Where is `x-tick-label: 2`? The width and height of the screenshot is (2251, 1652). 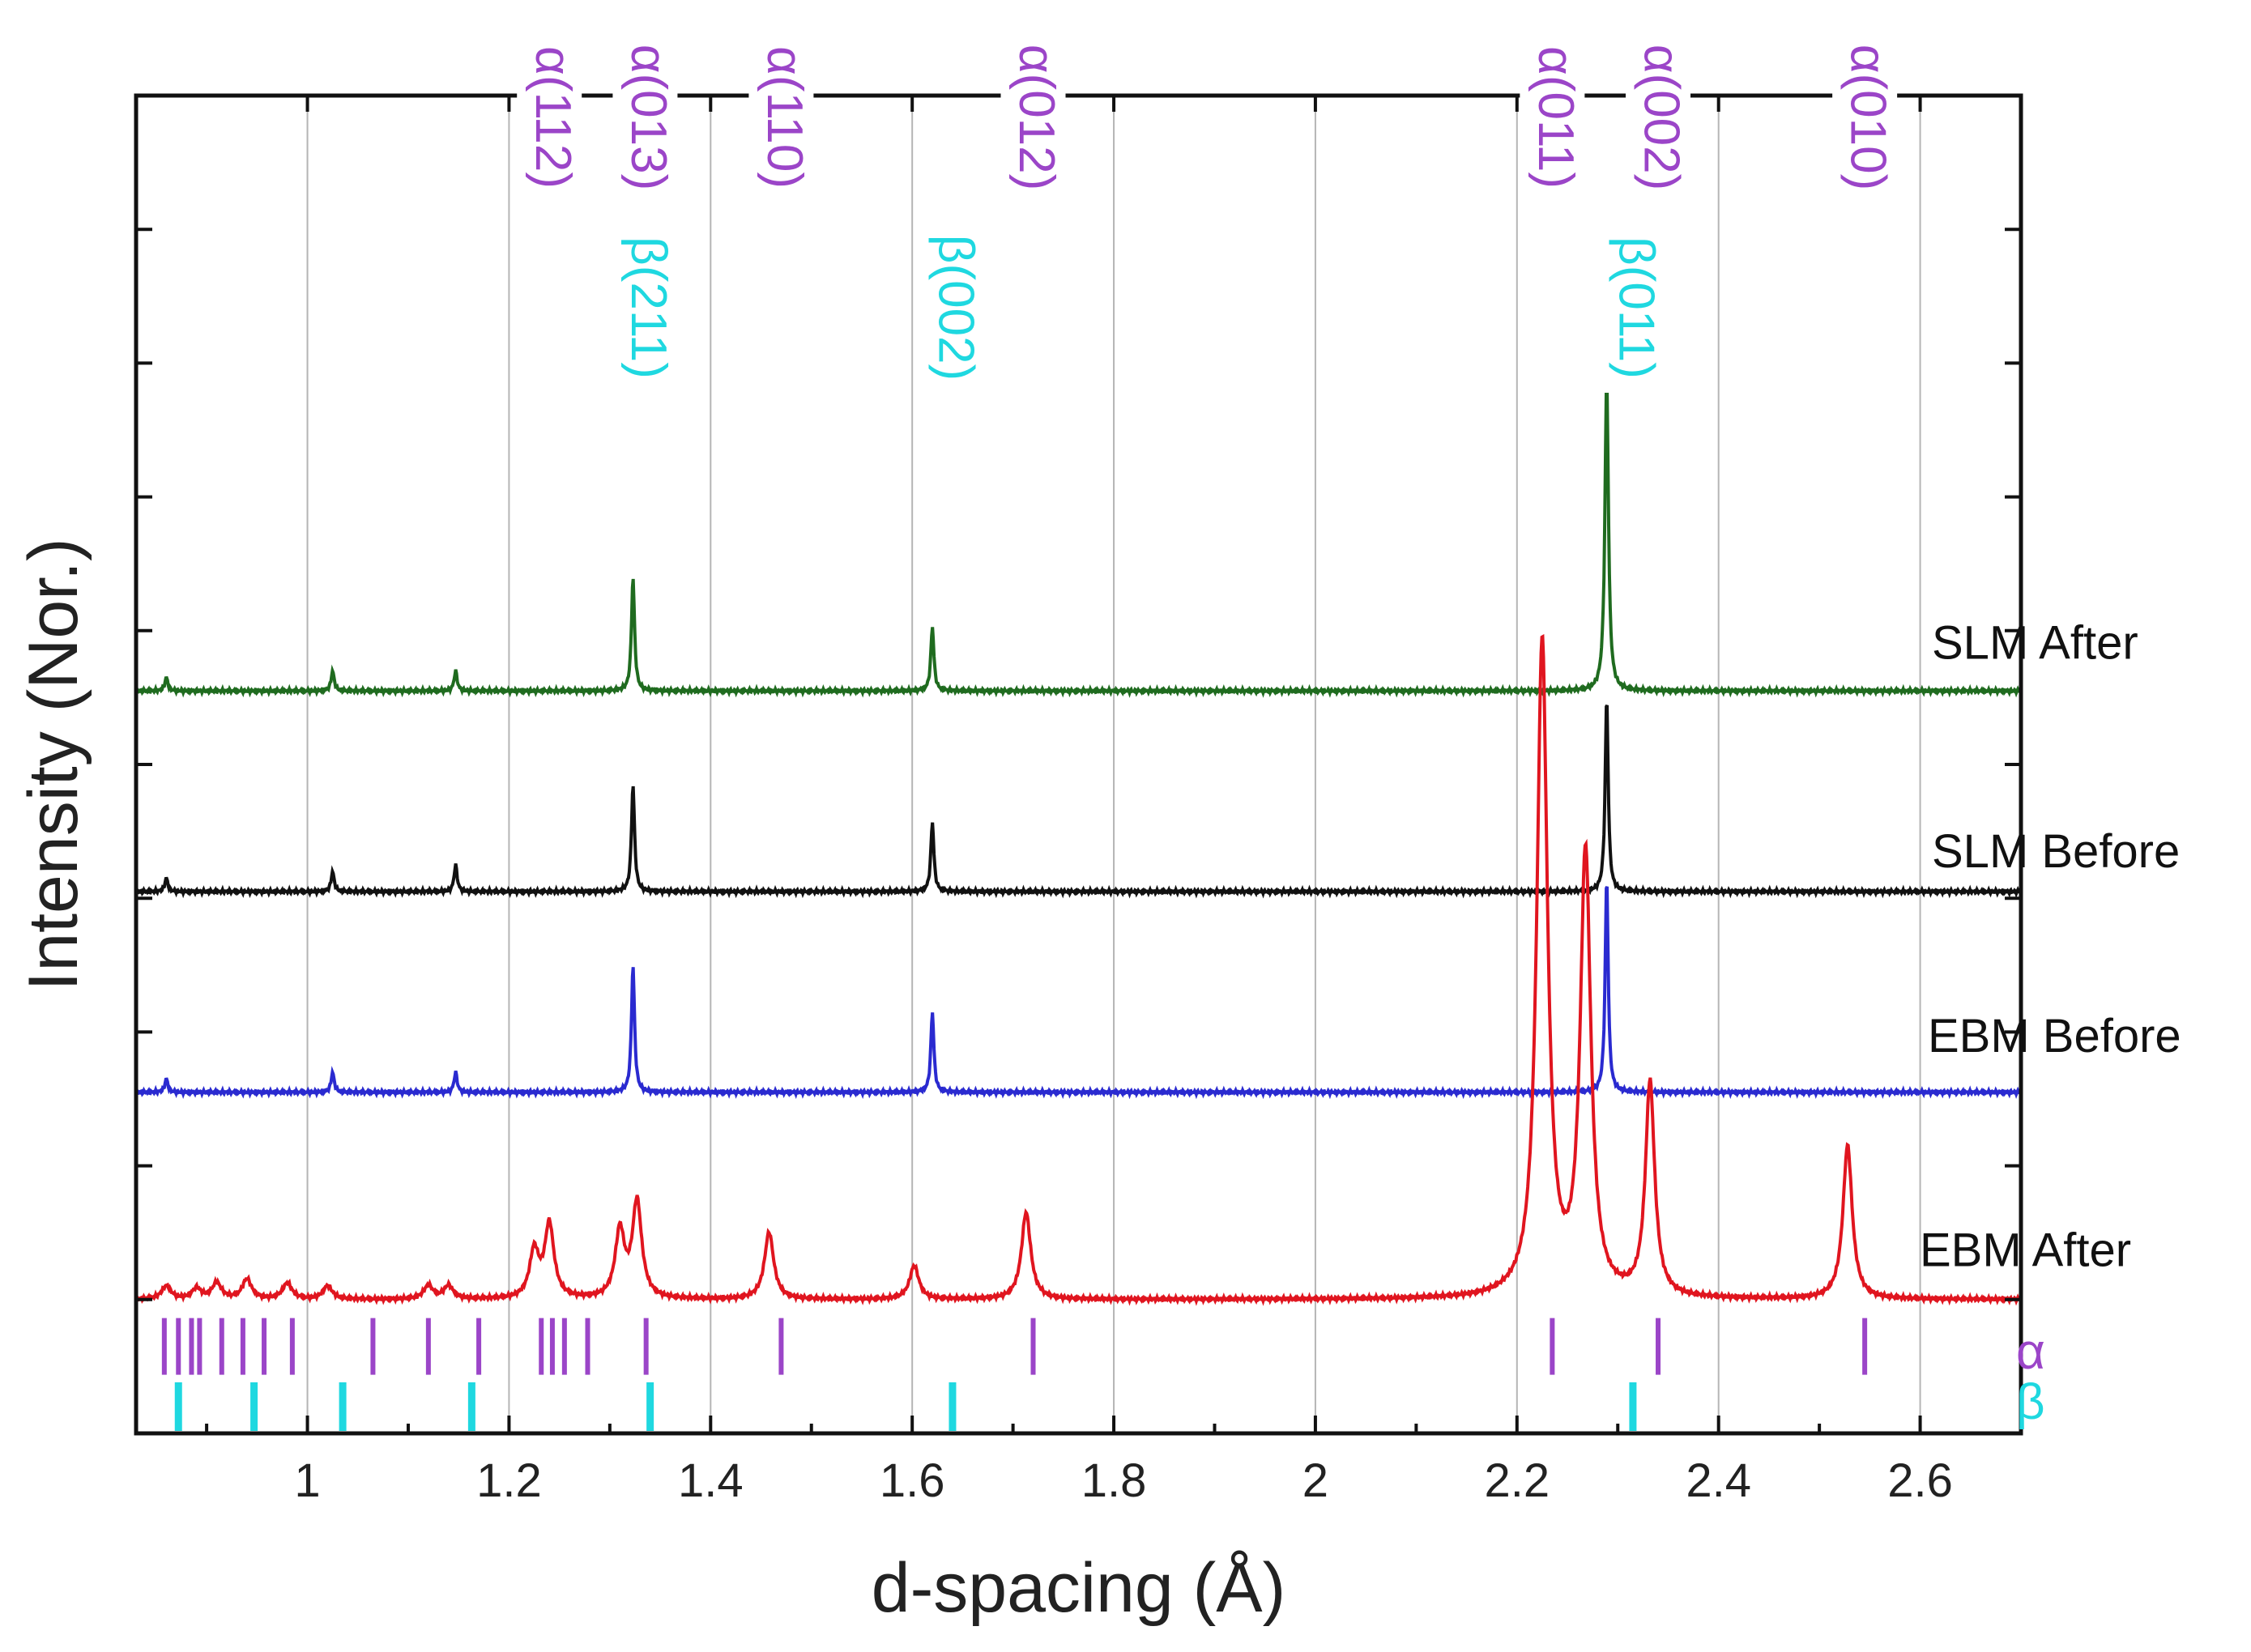 x-tick-label: 2 is located at coordinates (1315, 1480).